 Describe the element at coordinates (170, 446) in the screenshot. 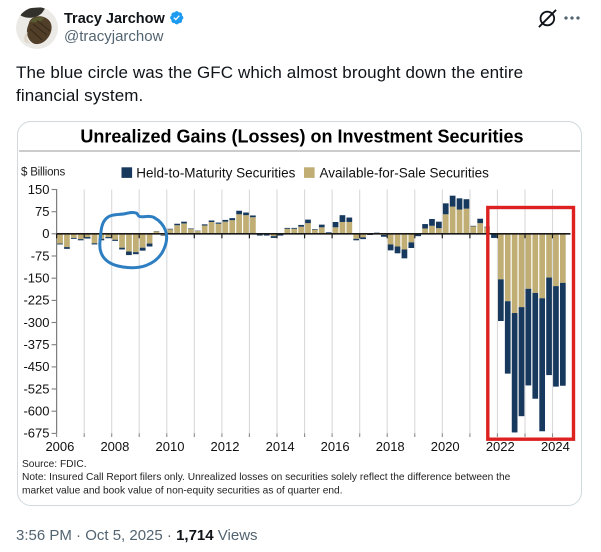

I see `svg-text: 2010` at that location.